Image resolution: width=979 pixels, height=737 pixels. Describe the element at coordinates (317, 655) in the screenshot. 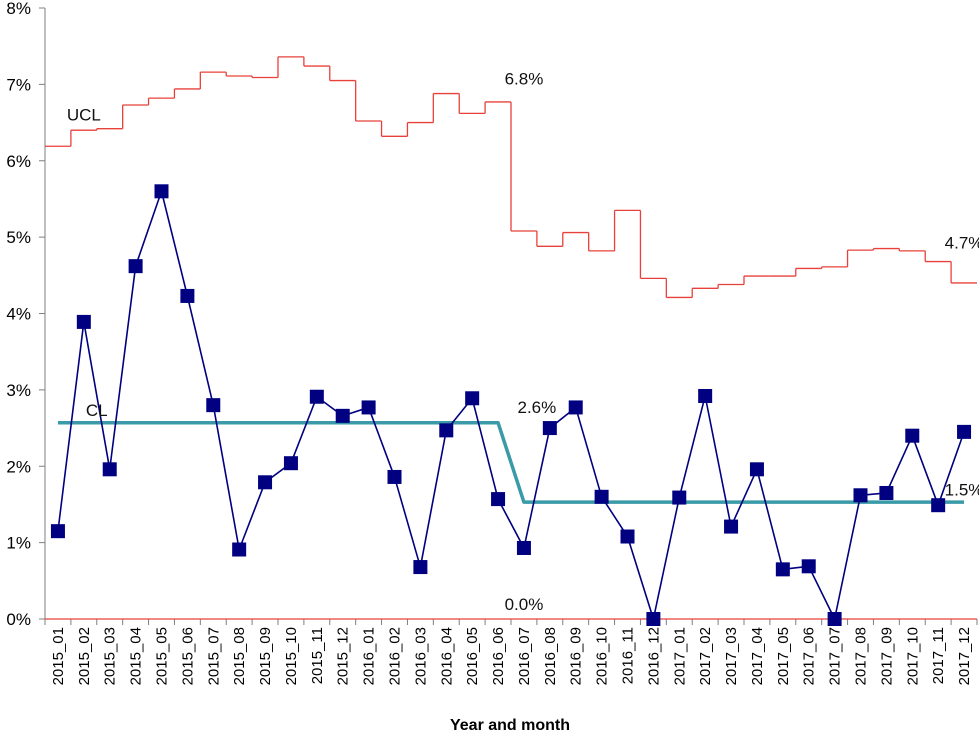

I see `x-tick-label: 2015_11` at that location.